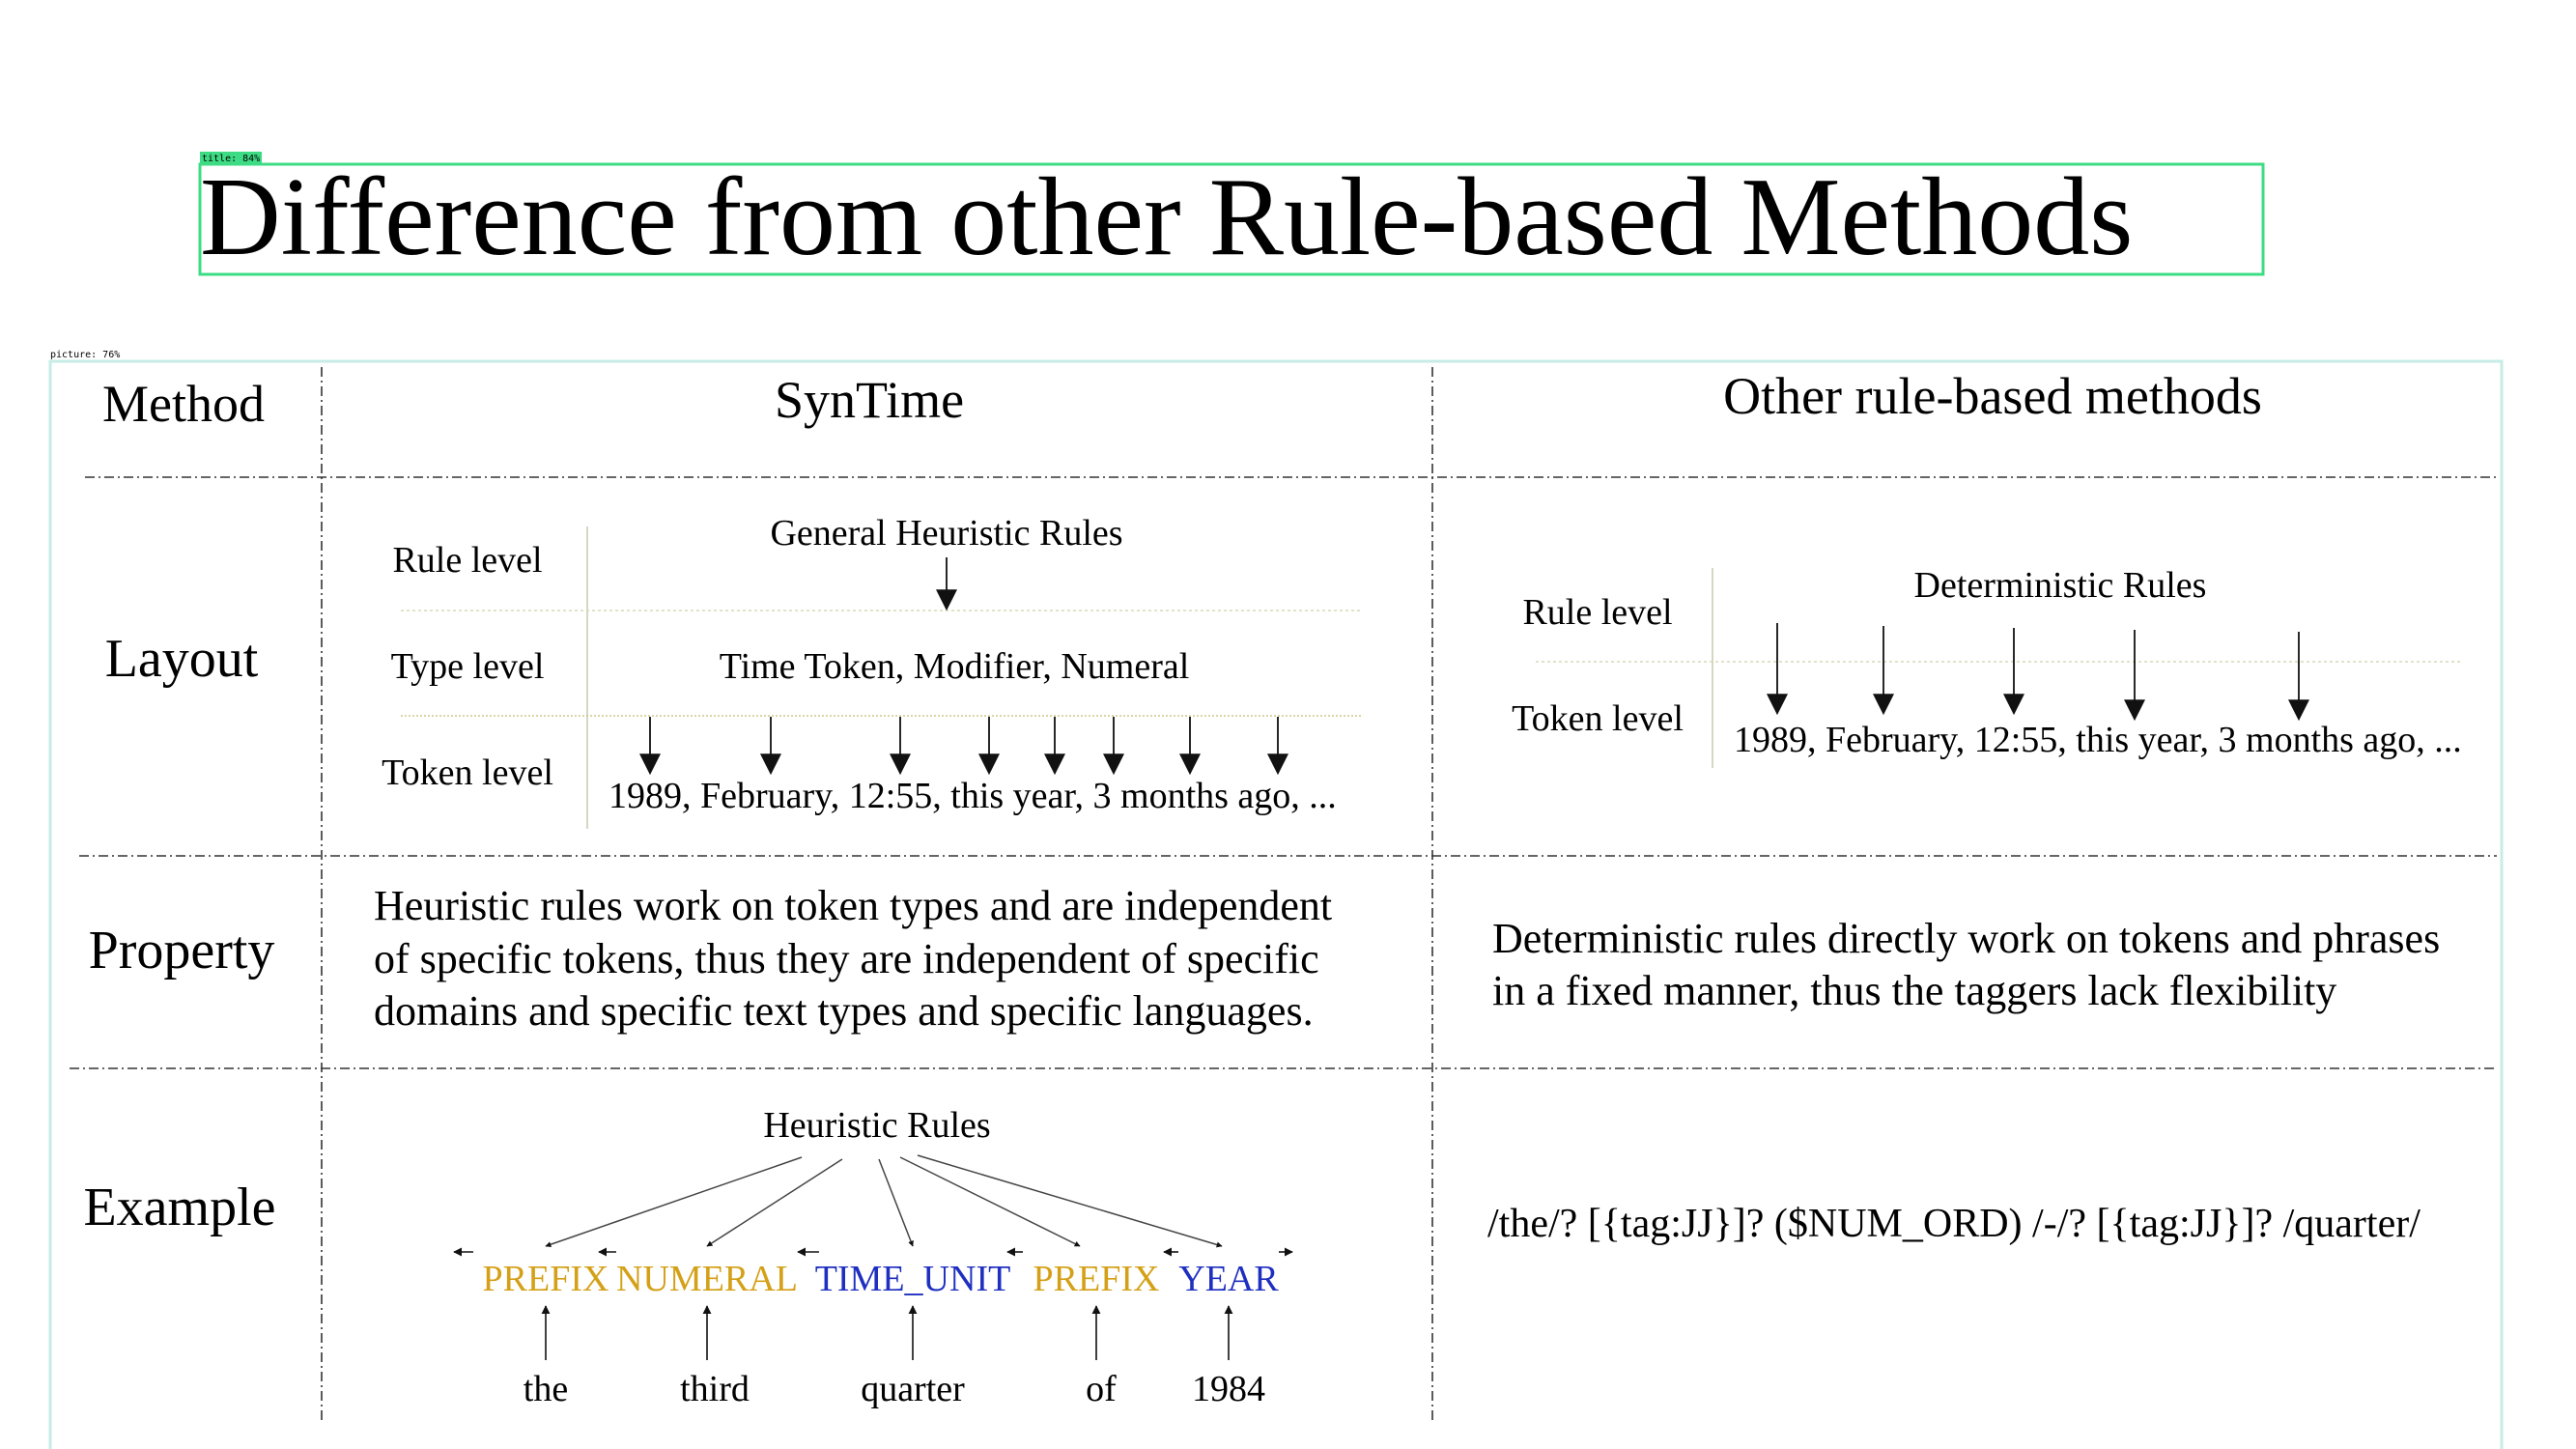  Describe the element at coordinates (182, 659) in the screenshot. I see `row-label-layout: Layout` at that location.